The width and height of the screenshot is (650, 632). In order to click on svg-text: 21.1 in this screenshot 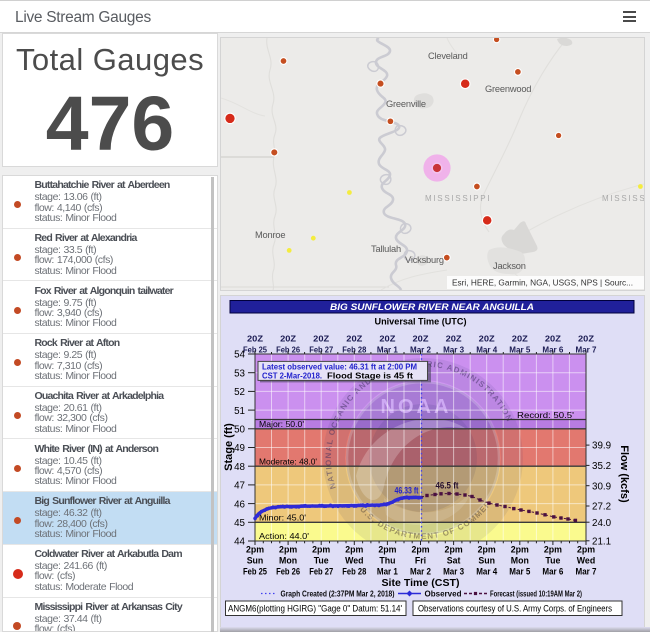, I will do `click(601, 541)`.